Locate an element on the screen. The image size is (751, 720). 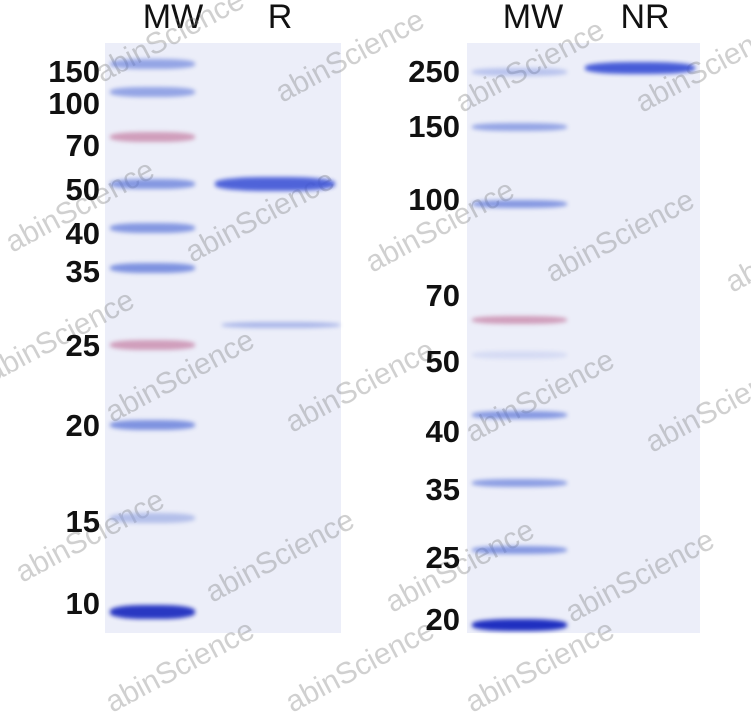
marker-label-right: 100 is located at coordinates (434, 199).